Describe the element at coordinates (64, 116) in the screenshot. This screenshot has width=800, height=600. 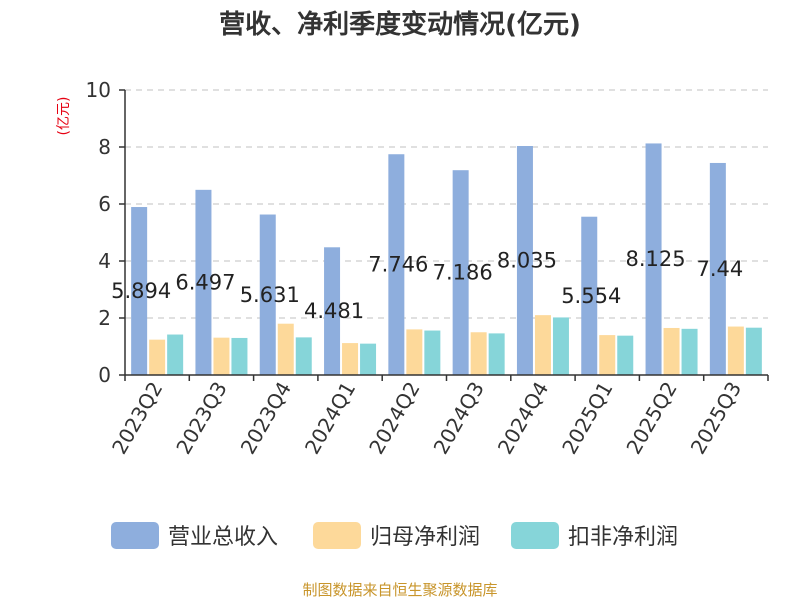
I see `y-axis-label: (亿元)` at that location.